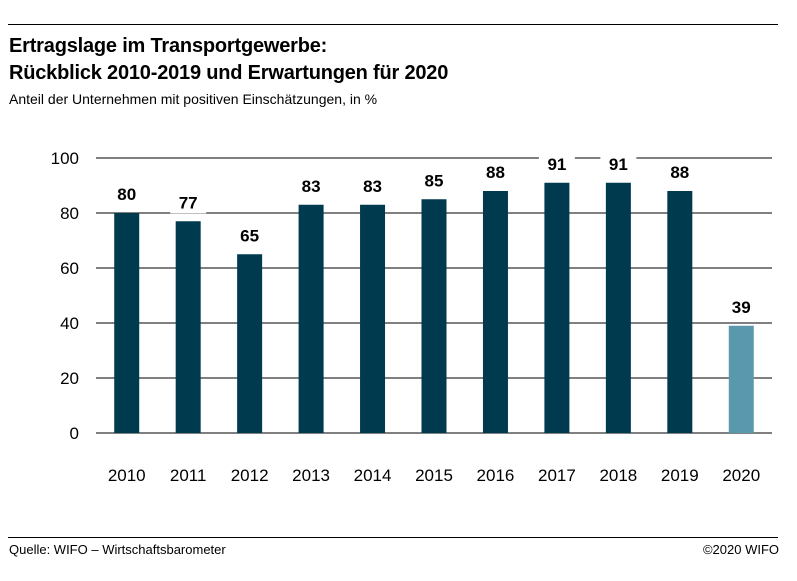 Image resolution: width=797 pixels, height=581 pixels. Describe the element at coordinates (373, 475) in the screenshot. I see `x-tick-label-2014: 2014` at that location.